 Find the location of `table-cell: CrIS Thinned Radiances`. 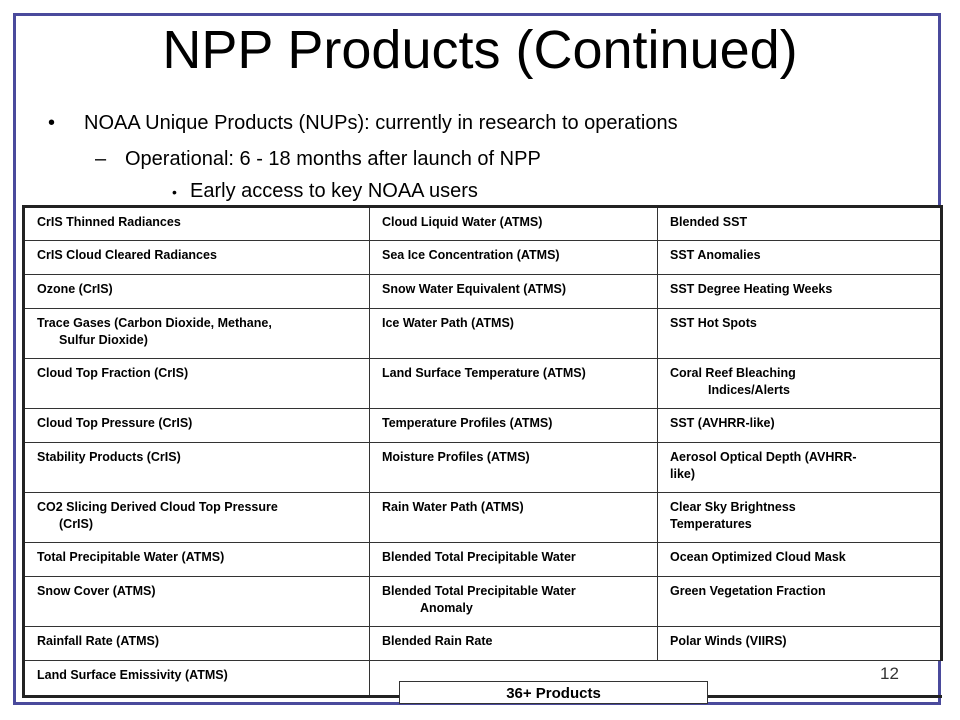

table-cell: CrIS Thinned Radiances is located at coordinates (196, 223).